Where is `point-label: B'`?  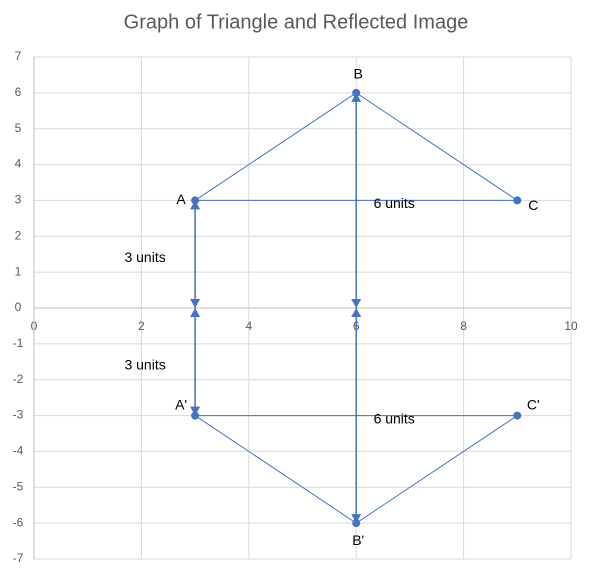
point-label: B' is located at coordinates (358, 540).